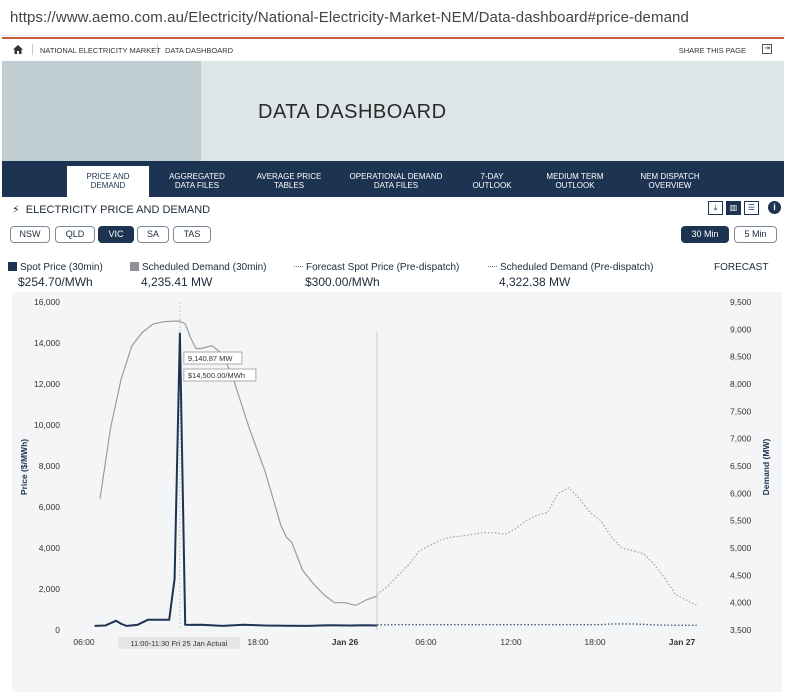 The image size is (785, 697). I want to click on tab-7-day-outlook: 7-DAY OUTLOOK, so click(492, 181).